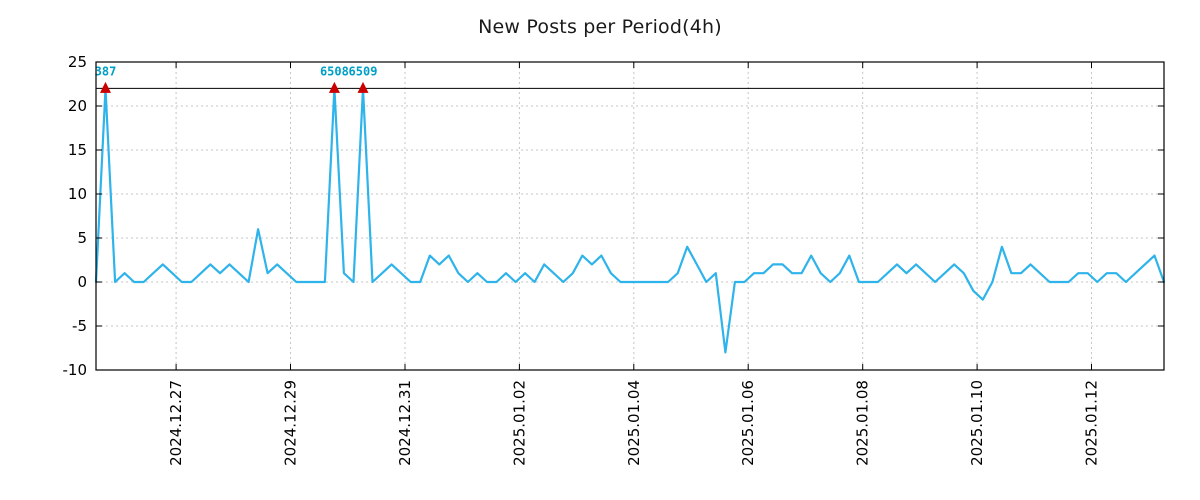 The height and width of the screenshot is (500, 1200). Describe the element at coordinates (176, 423) in the screenshot. I see `x-tick-label: 2024.12.27` at that location.